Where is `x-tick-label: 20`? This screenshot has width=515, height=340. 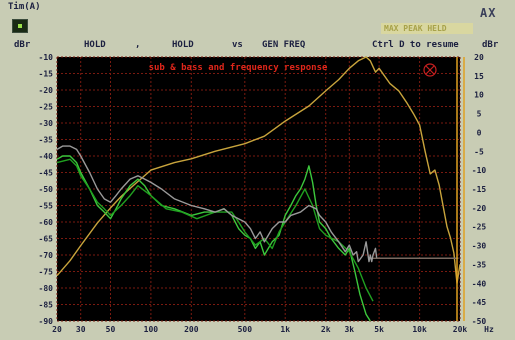 x-tick-label: 20 is located at coordinates (57, 329).